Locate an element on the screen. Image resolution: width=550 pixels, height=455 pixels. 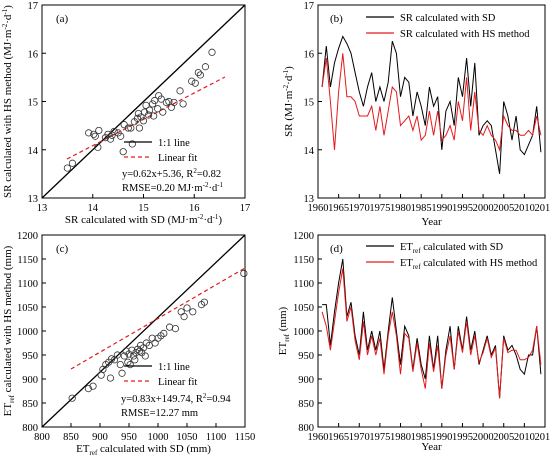
legend-item-hs: ETref calculated with HS method is located at coordinates (469, 264).